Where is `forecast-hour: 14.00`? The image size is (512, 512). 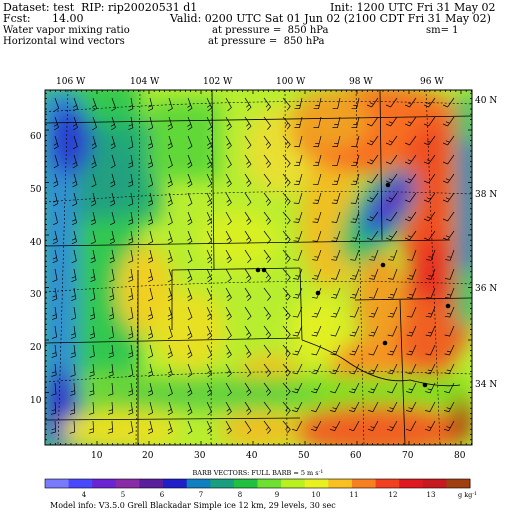
forecast-hour: 14.00 is located at coordinates (68, 18).